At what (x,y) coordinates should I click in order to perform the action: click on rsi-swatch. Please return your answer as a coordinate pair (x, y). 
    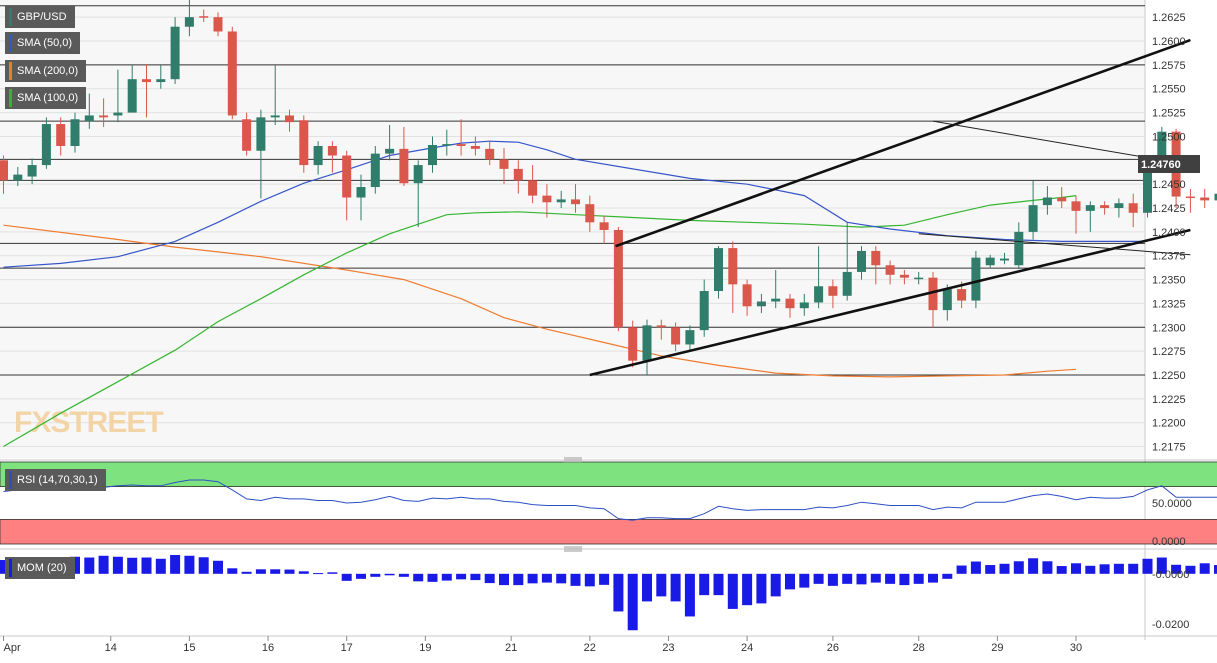
    Looking at the image, I should click on (10, 480).